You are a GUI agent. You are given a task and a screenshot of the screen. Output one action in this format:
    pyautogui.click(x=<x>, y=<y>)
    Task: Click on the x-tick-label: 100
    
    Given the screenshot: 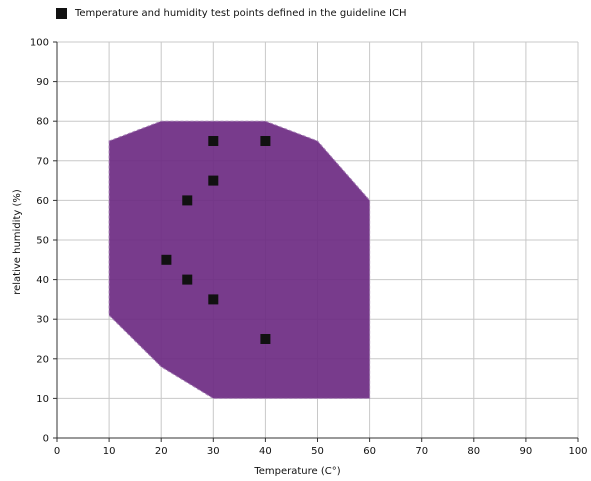 What is the action you would take?
    pyautogui.click(x=577, y=451)
    